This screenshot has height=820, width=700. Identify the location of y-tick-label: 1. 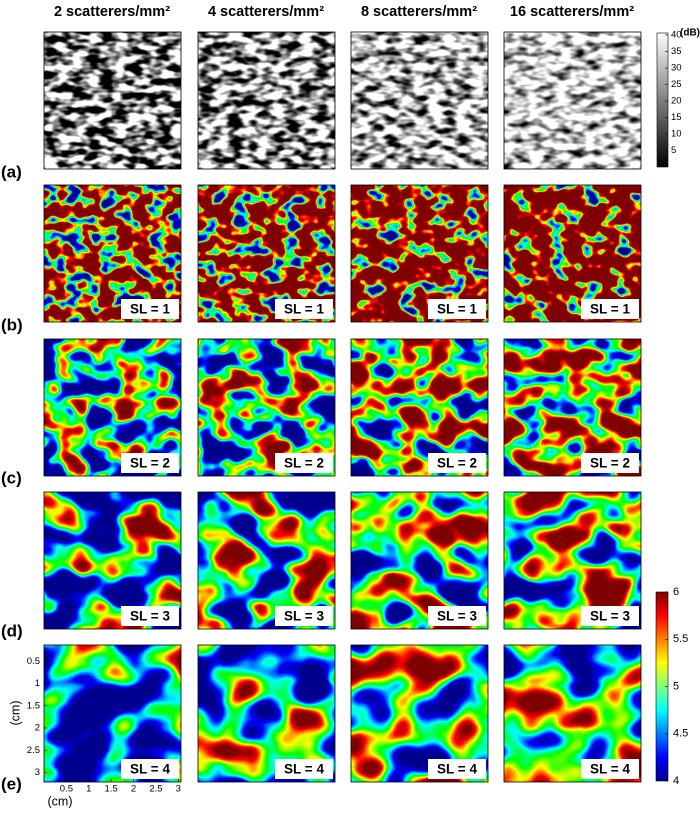
(37, 683).